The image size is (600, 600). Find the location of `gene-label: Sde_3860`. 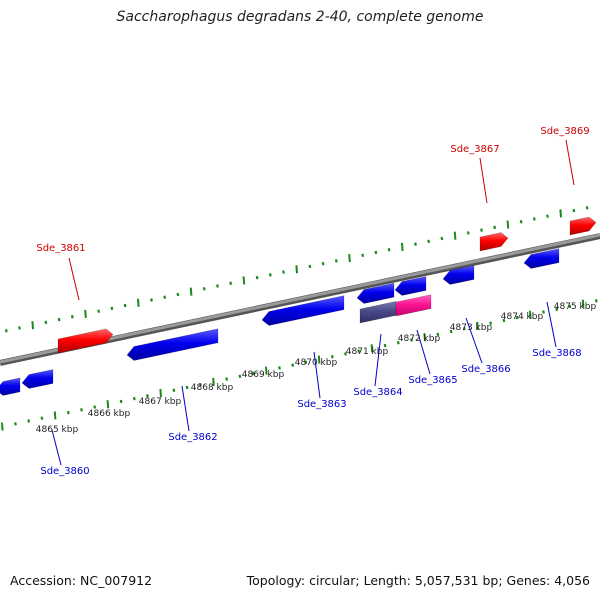

gene-label: Sde_3860 is located at coordinates (64, 471).